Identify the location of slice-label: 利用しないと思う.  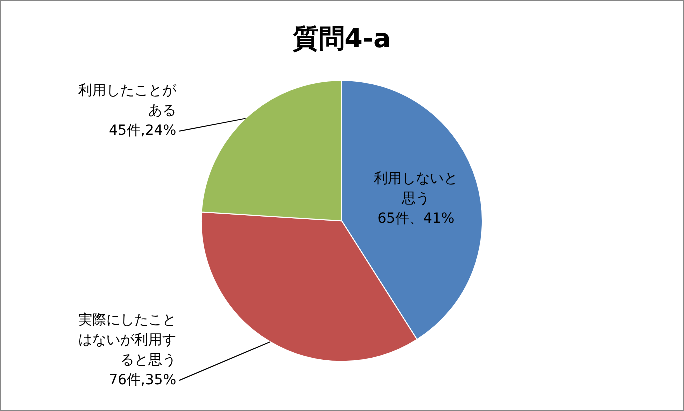
(416, 189).